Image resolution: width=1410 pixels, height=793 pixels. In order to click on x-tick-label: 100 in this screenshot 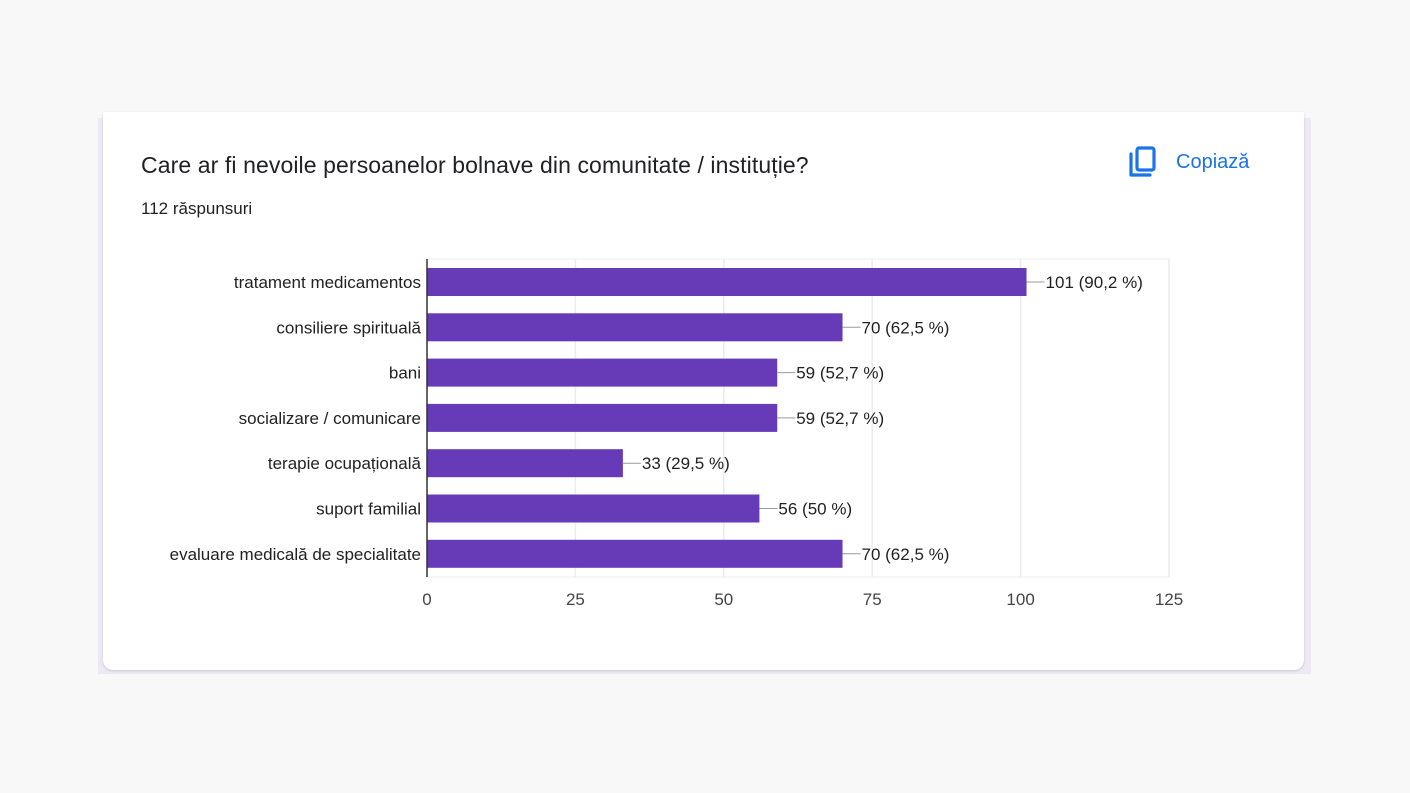, I will do `click(1020, 599)`.